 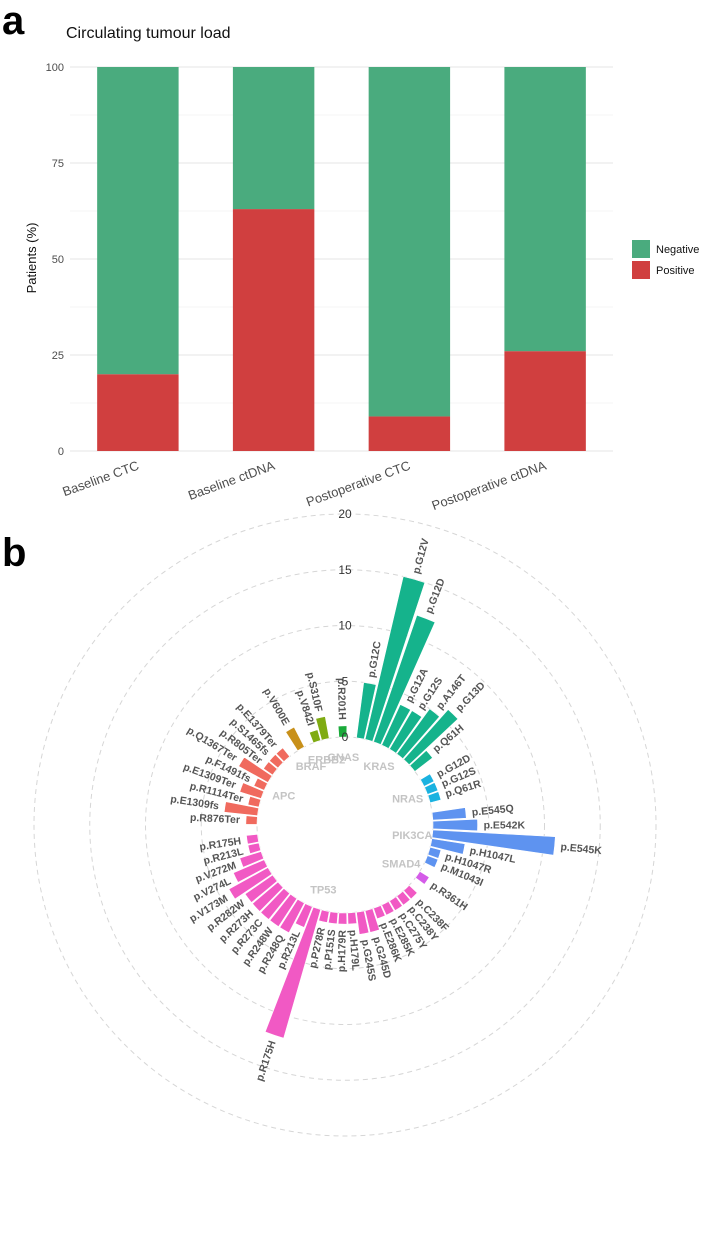 I want to click on bar-positive-postoperative-ctc, so click(x=409, y=433).